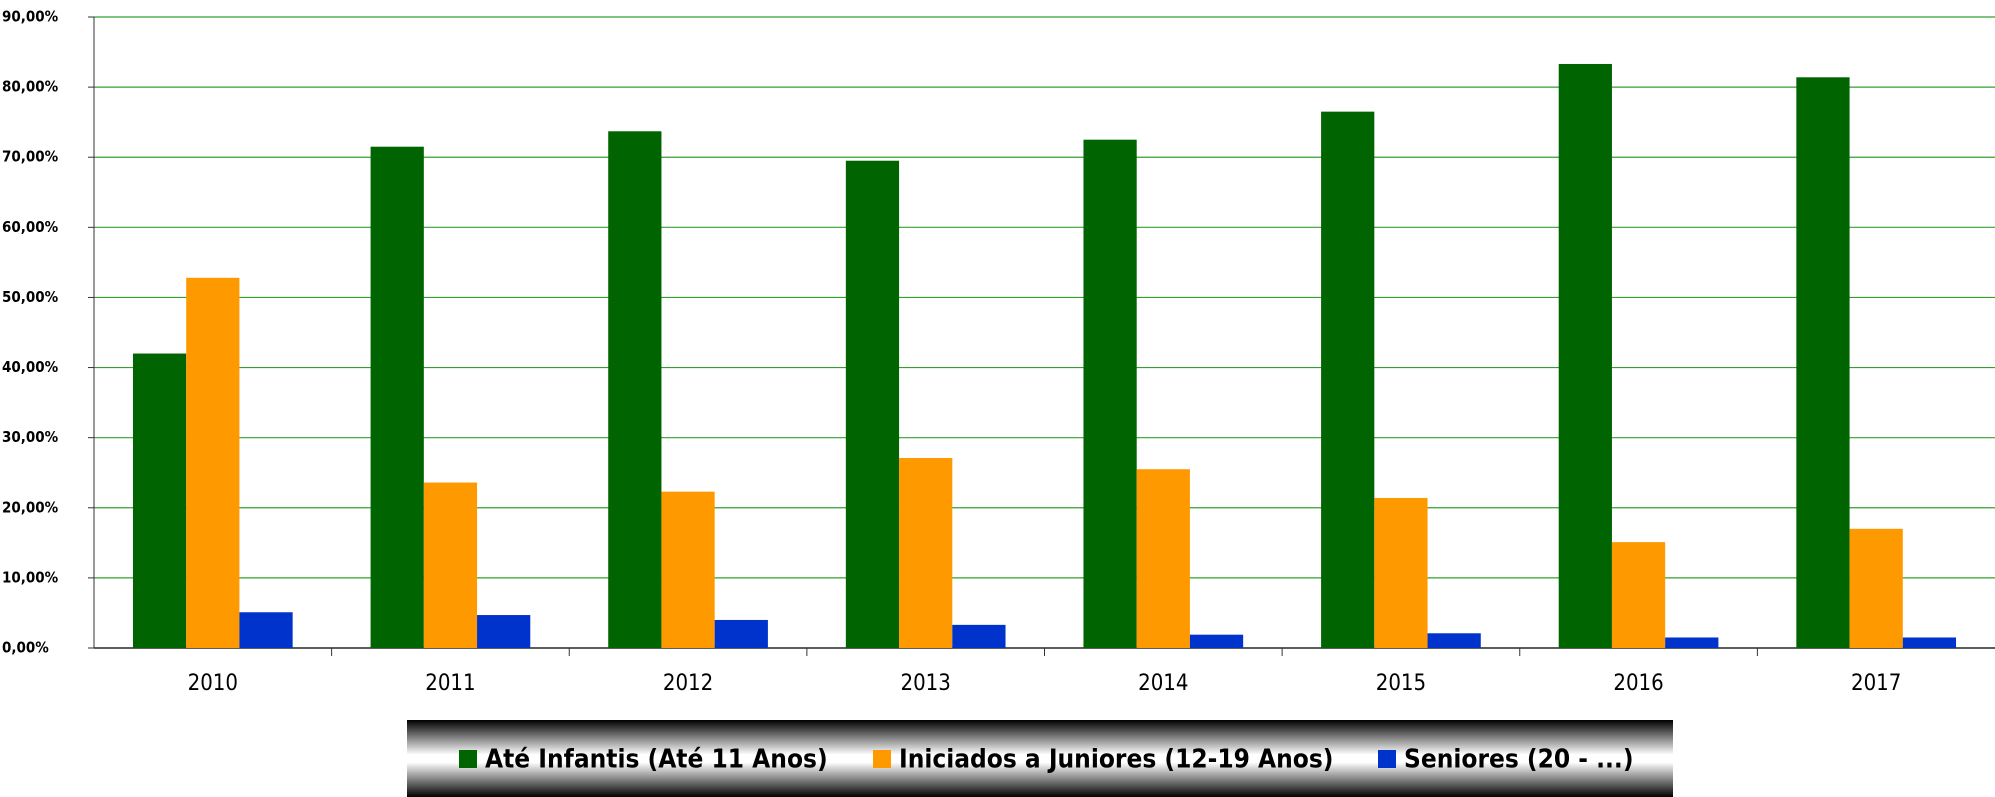  What do you see at coordinates (30, 577) in the screenshot?
I see `y-tick-label: 10,00%` at bounding box center [30, 577].